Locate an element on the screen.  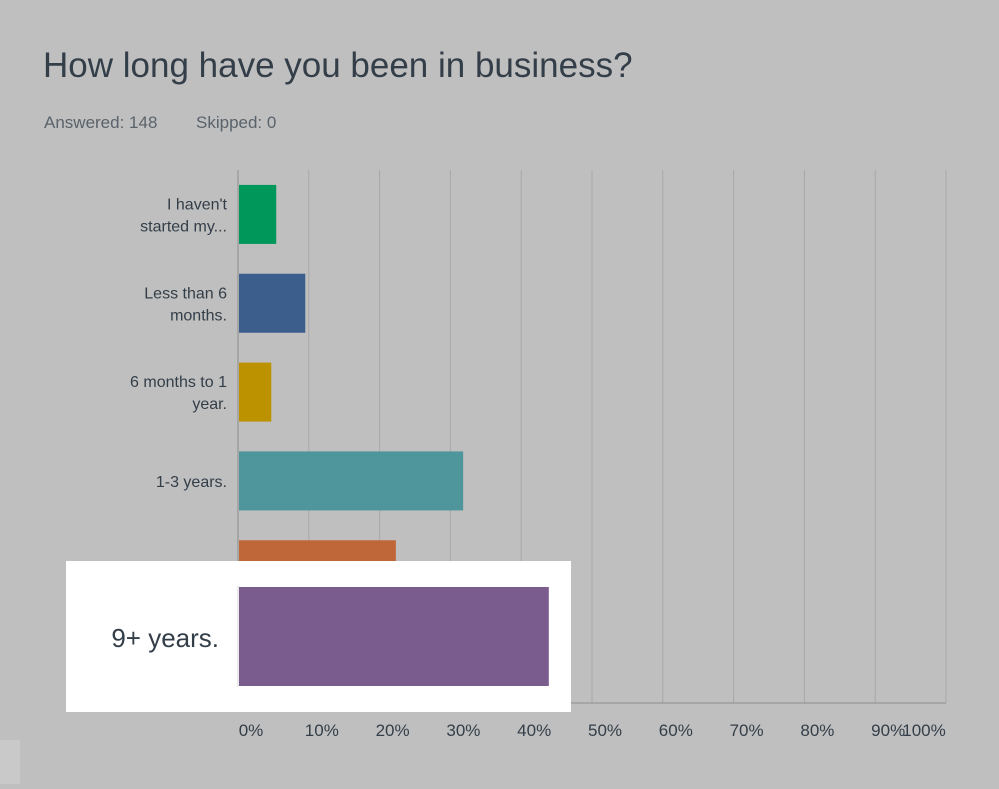
x-tick-label: 90% is located at coordinates (888, 730).